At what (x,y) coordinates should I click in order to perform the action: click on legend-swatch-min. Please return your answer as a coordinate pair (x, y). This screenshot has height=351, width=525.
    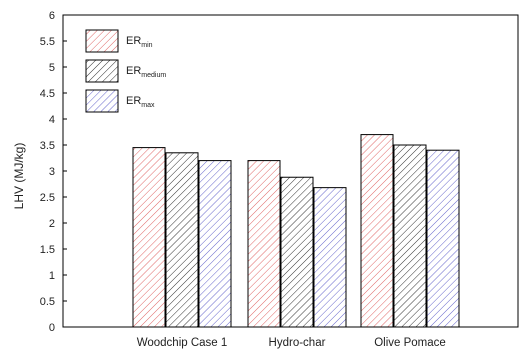
    Looking at the image, I should click on (102, 41).